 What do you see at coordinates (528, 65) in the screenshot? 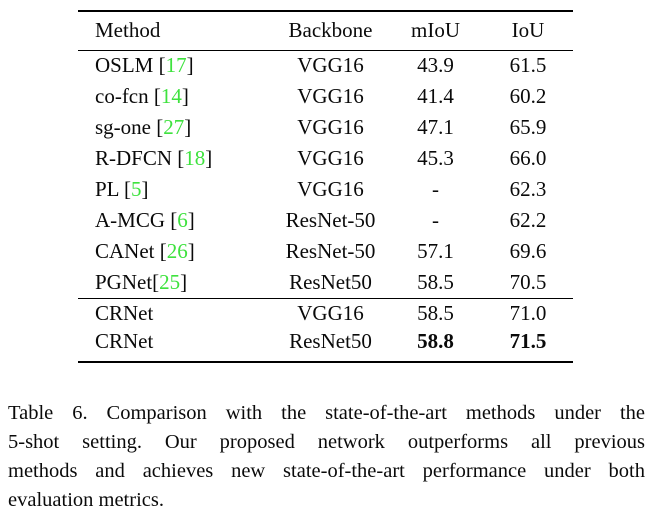
I see `iou-cell: 61.5` at bounding box center [528, 65].